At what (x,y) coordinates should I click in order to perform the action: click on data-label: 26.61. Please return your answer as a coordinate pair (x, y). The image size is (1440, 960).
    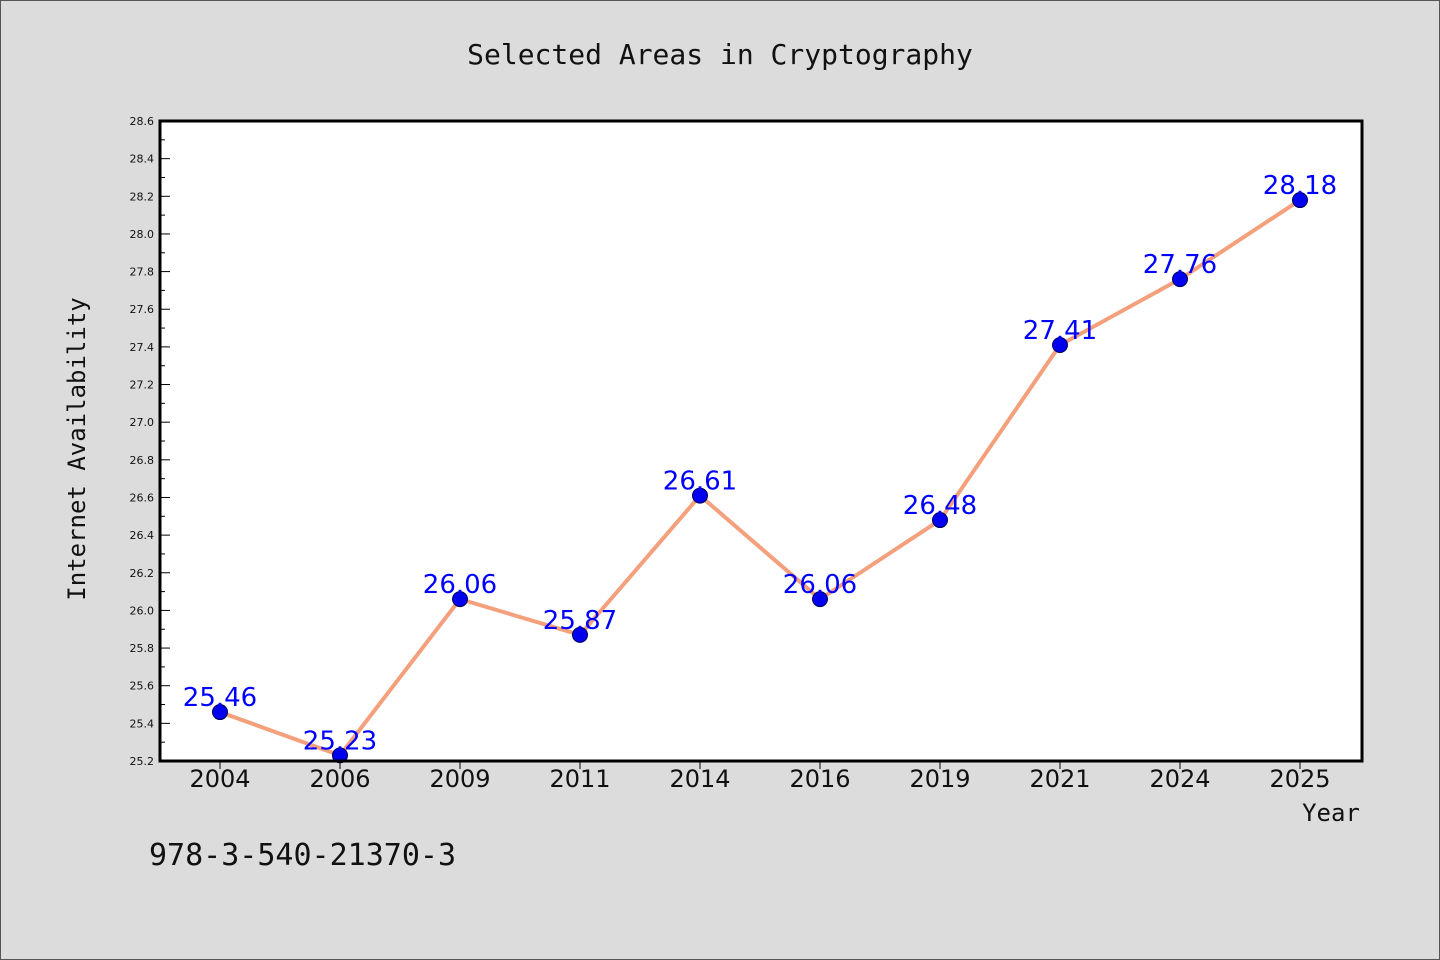
    Looking at the image, I should click on (700, 482).